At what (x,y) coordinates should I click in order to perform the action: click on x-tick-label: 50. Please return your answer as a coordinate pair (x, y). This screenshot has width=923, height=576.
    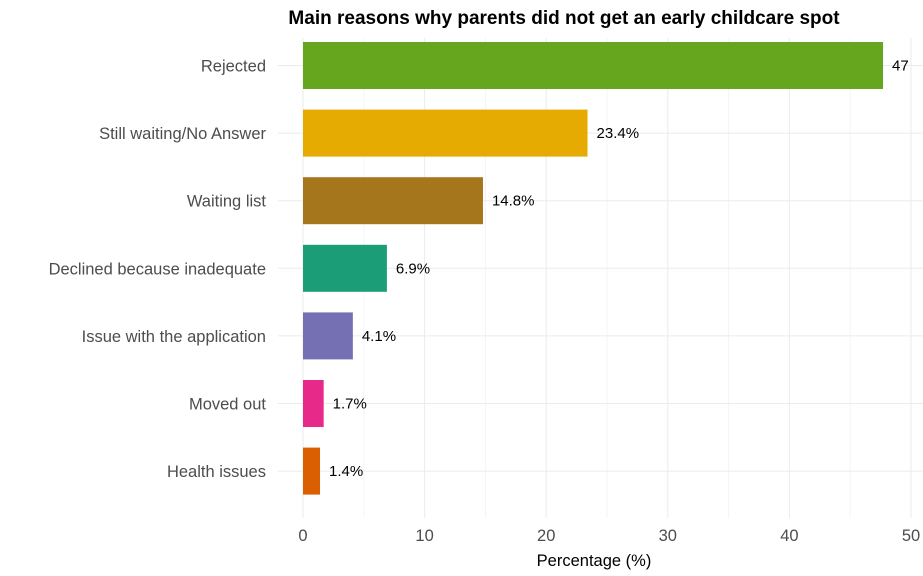
    Looking at the image, I should click on (911, 536).